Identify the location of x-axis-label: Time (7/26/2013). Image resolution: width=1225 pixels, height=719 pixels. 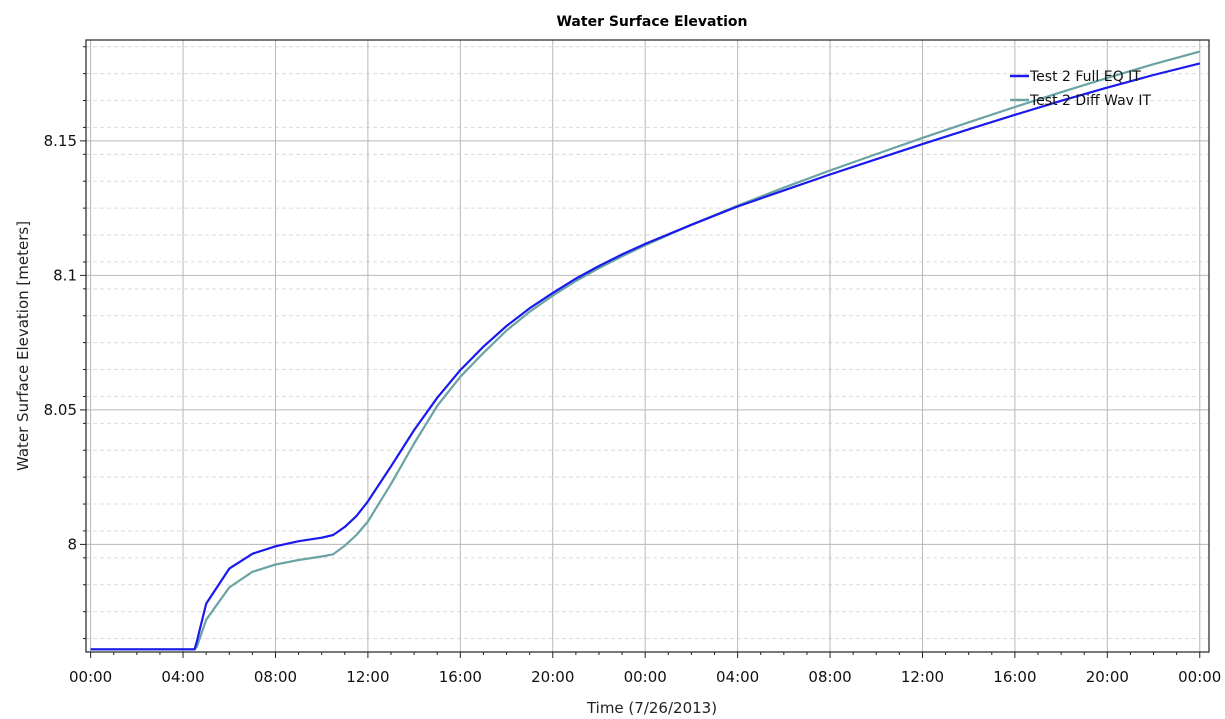
(651, 708).